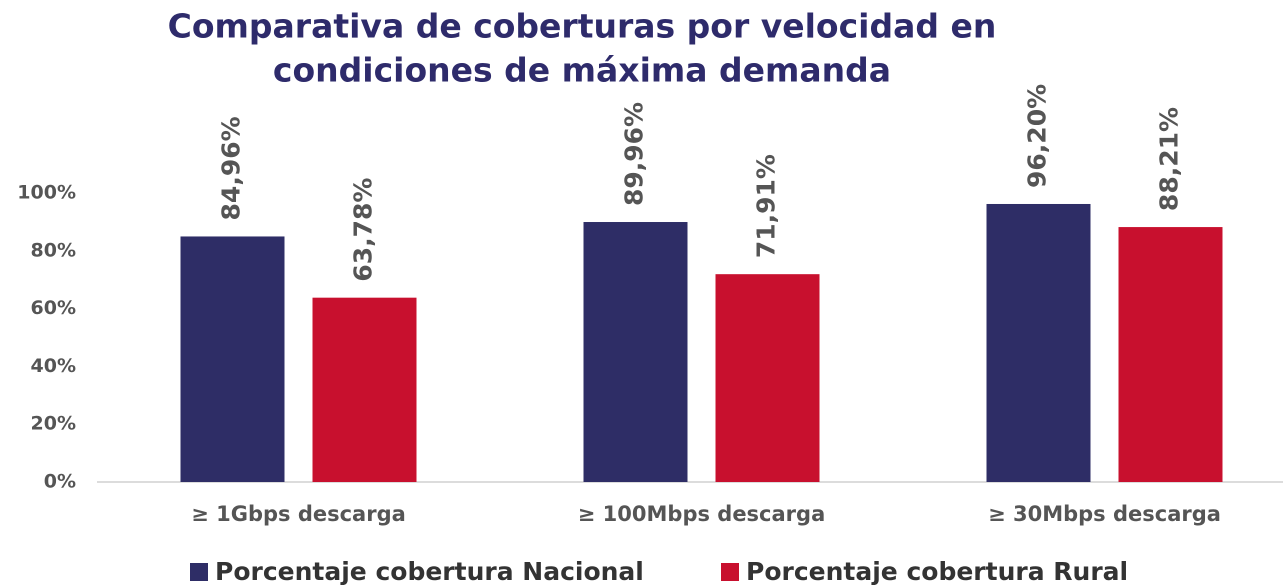 The image size is (1283, 586). What do you see at coordinates (1169, 159) in the screenshot?
I see `value-label: 88,21%` at bounding box center [1169, 159].